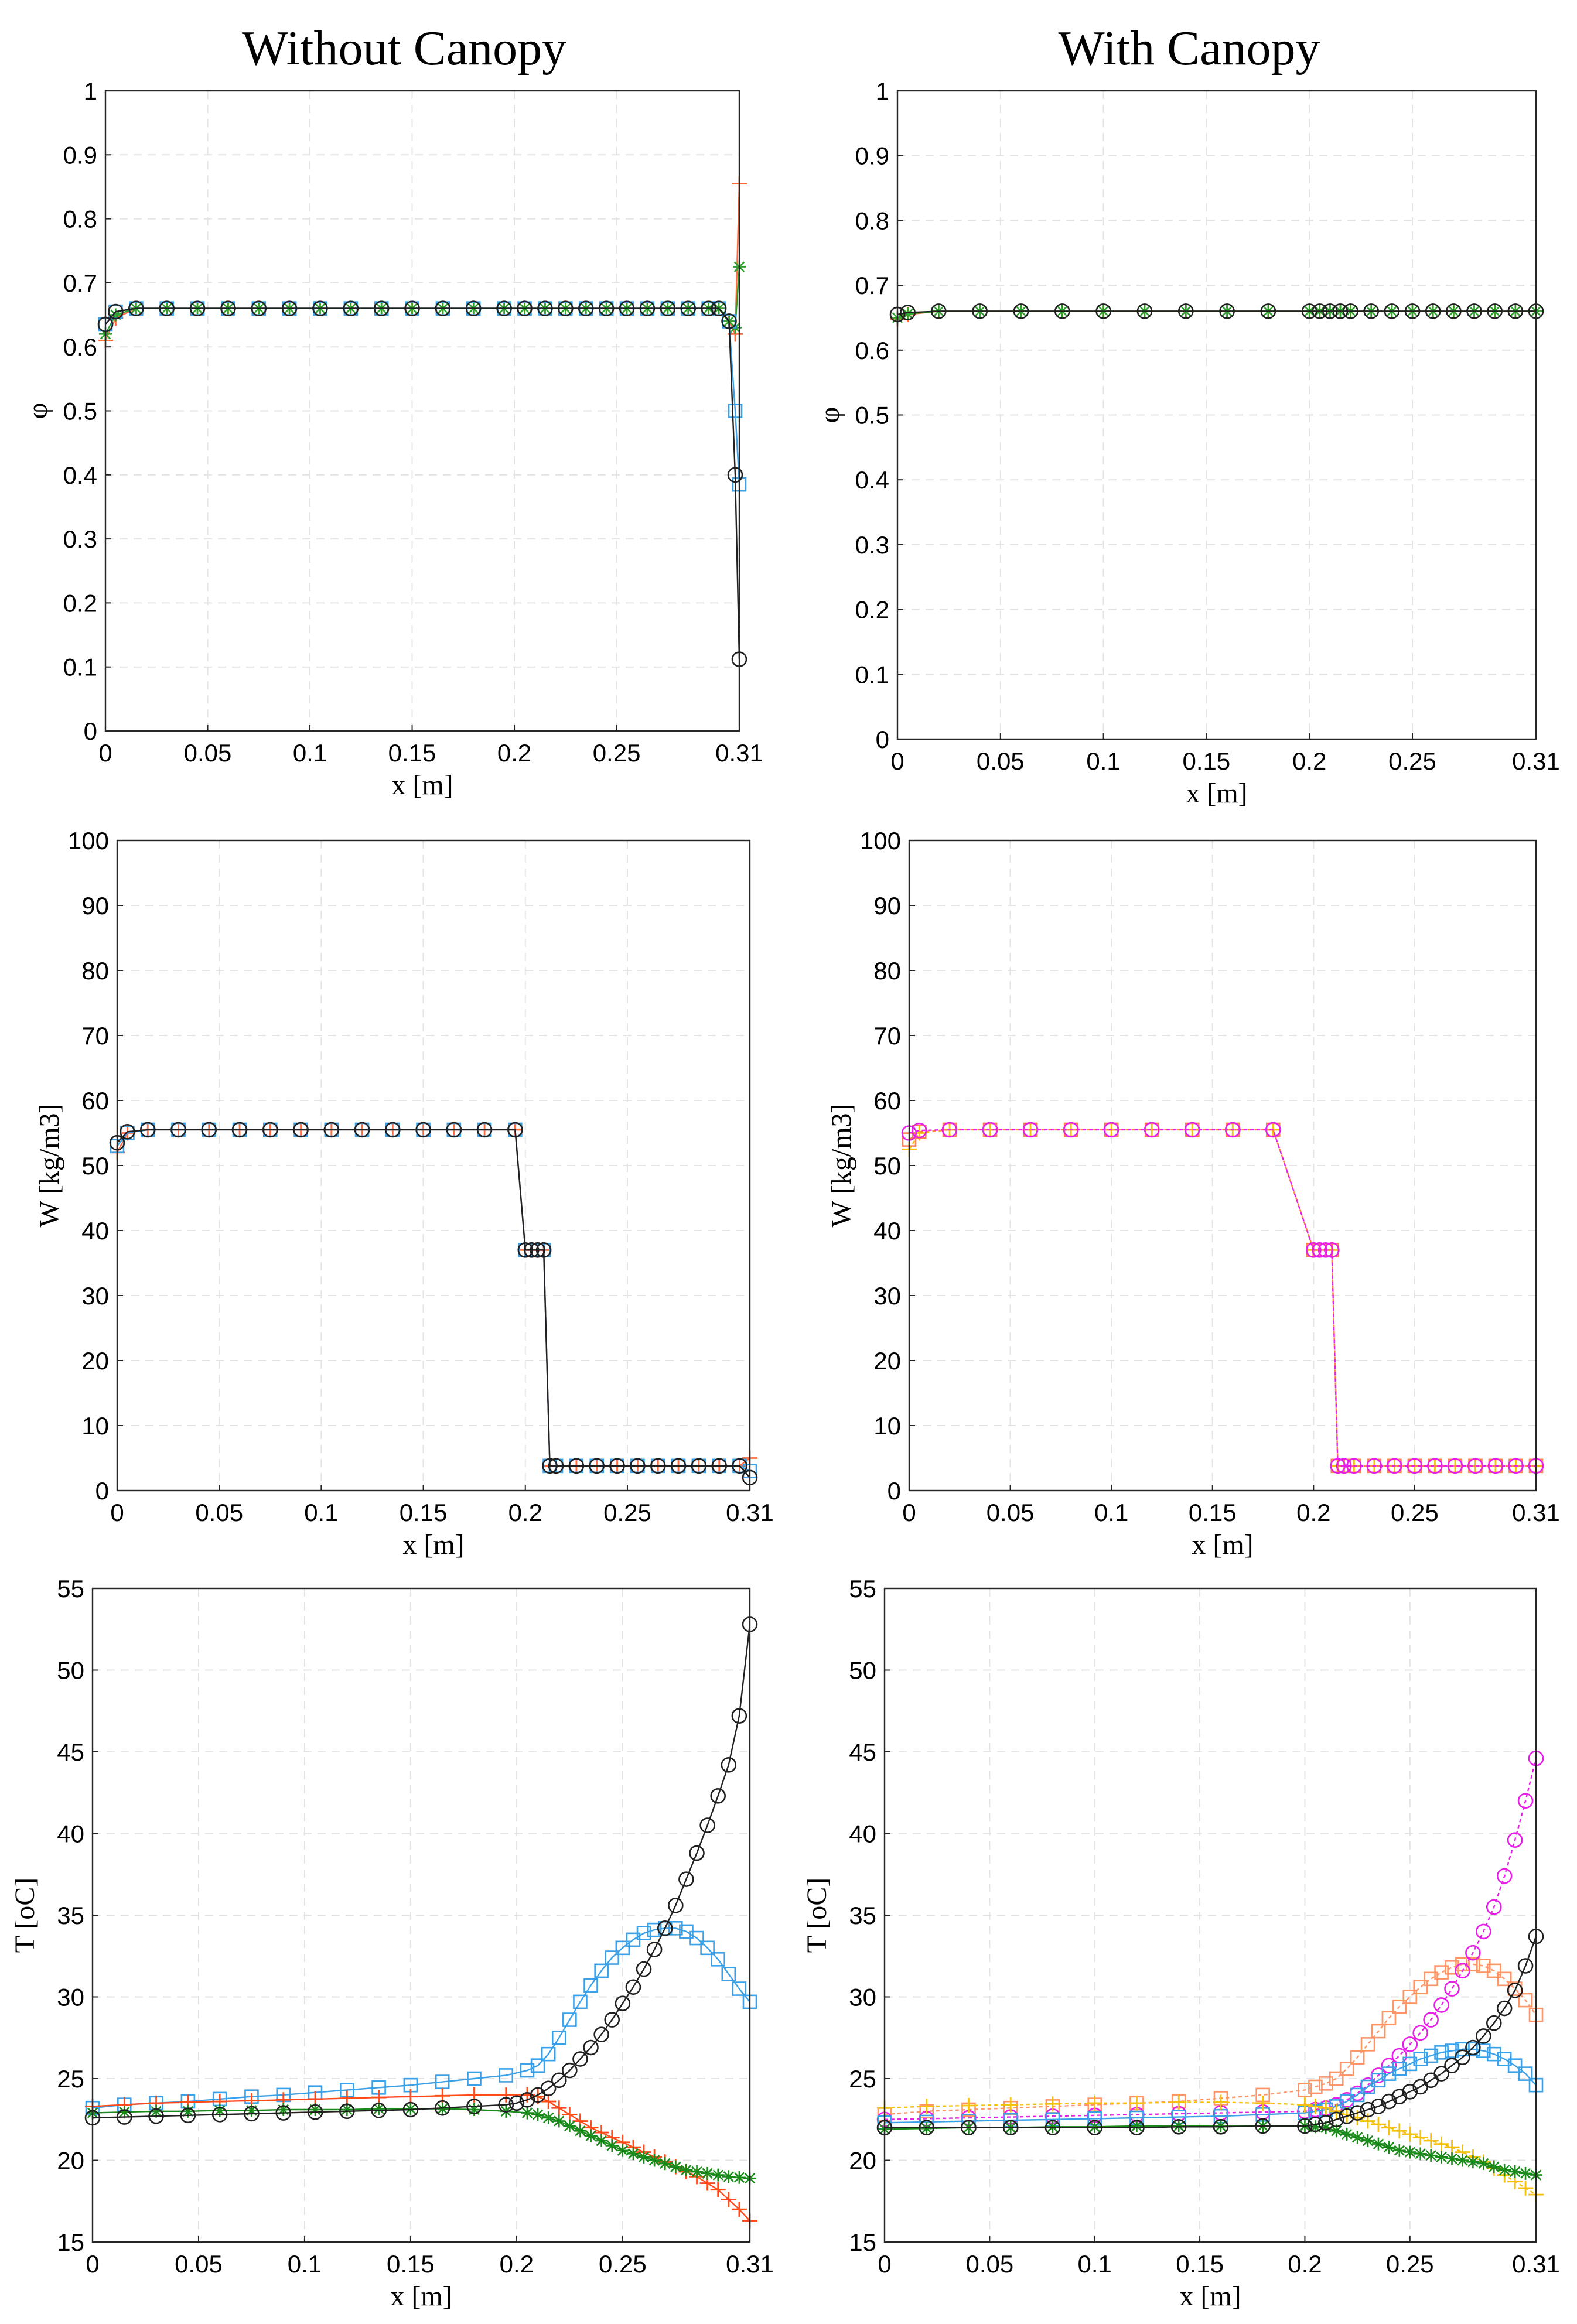 Image resolution: width=1577 pixels, height=2324 pixels. What do you see at coordinates (38, 411) in the screenshot?
I see `y-axis-label: φ` at bounding box center [38, 411].